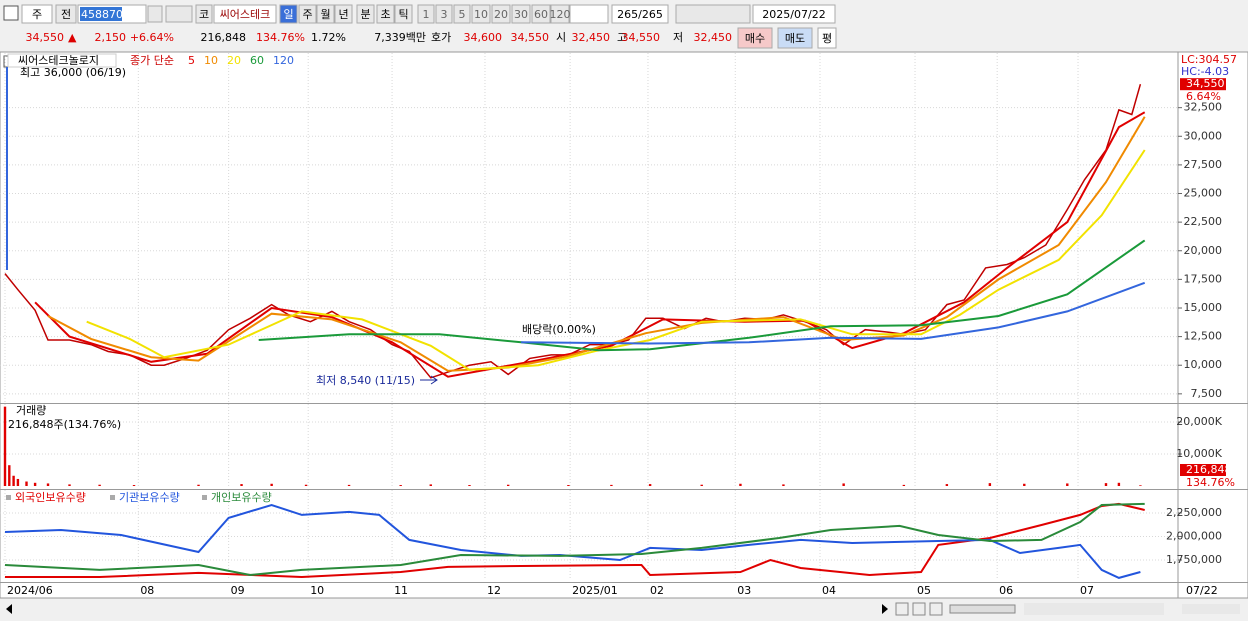  What do you see at coordinates (1199, 453) in the screenshot?
I see `y-tick-label: 10,000K` at bounding box center [1199, 453].